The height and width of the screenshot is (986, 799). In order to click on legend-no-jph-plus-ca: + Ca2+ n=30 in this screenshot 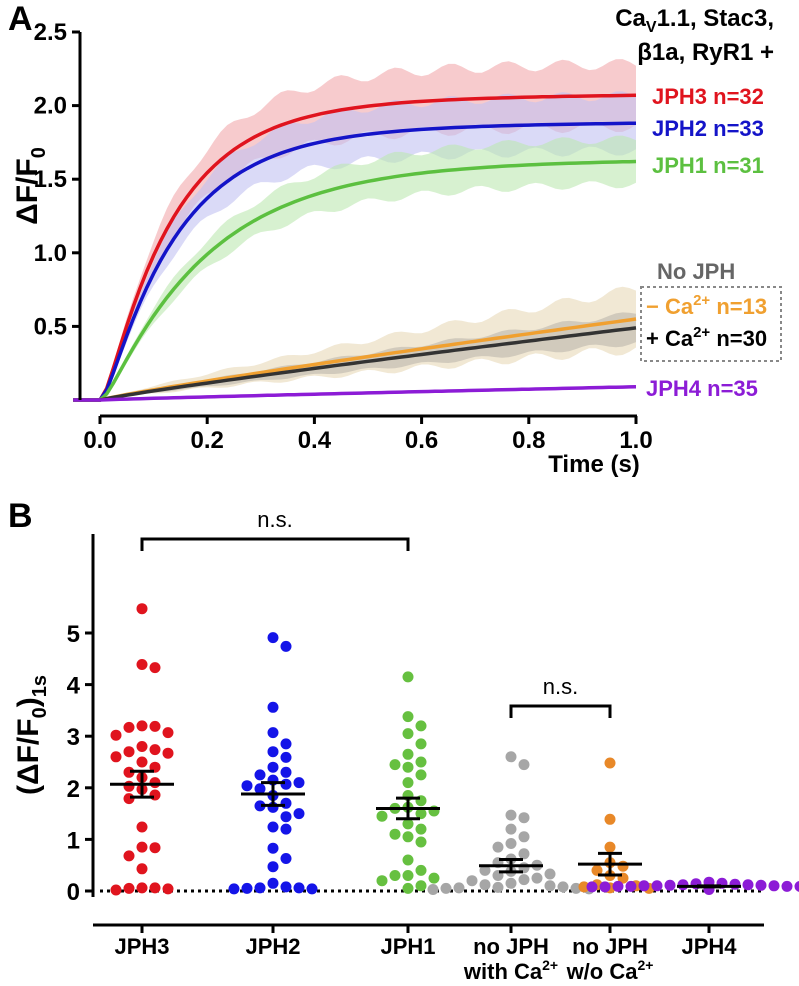, I will do `click(706, 337)`.